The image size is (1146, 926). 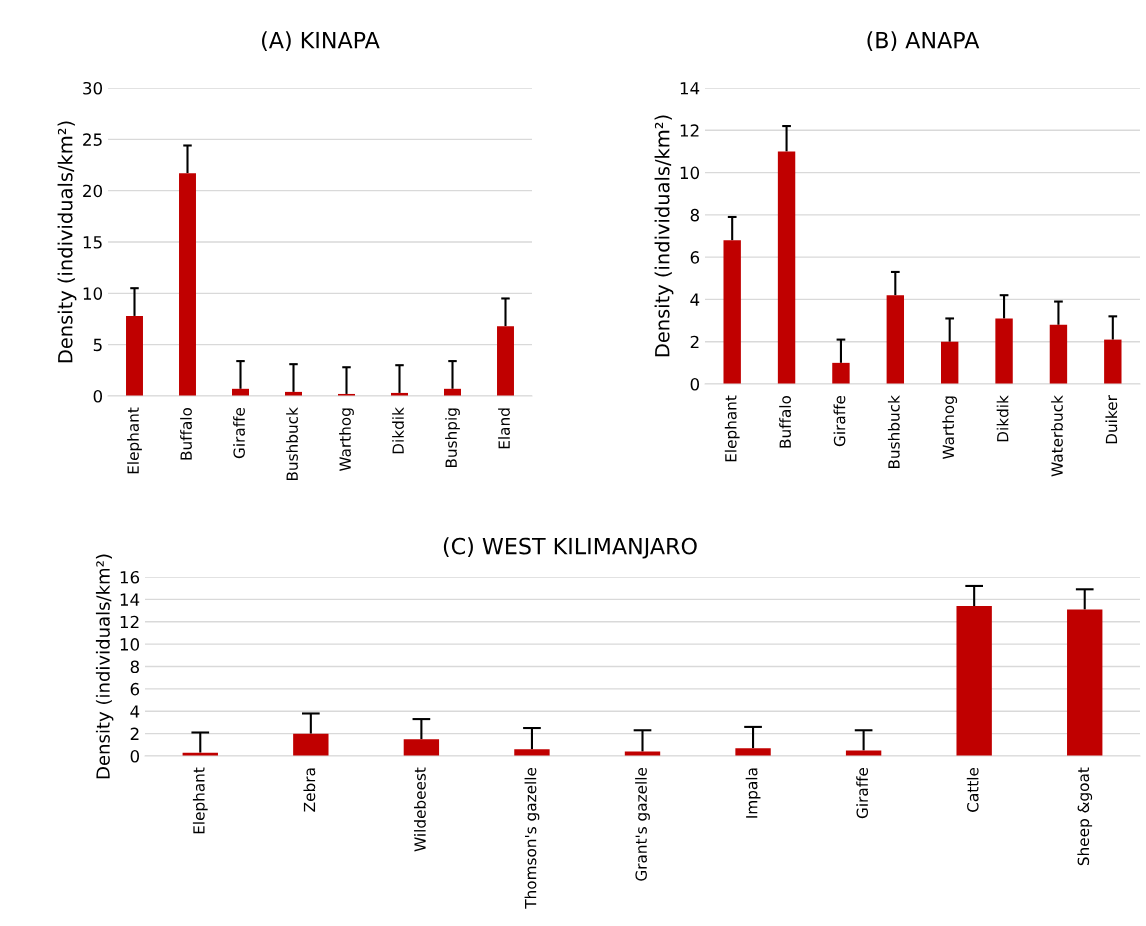 What do you see at coordinates (753, 793) in the screenshot?
I see `x-tick-label: Impala` at bounding box center [753, 793].